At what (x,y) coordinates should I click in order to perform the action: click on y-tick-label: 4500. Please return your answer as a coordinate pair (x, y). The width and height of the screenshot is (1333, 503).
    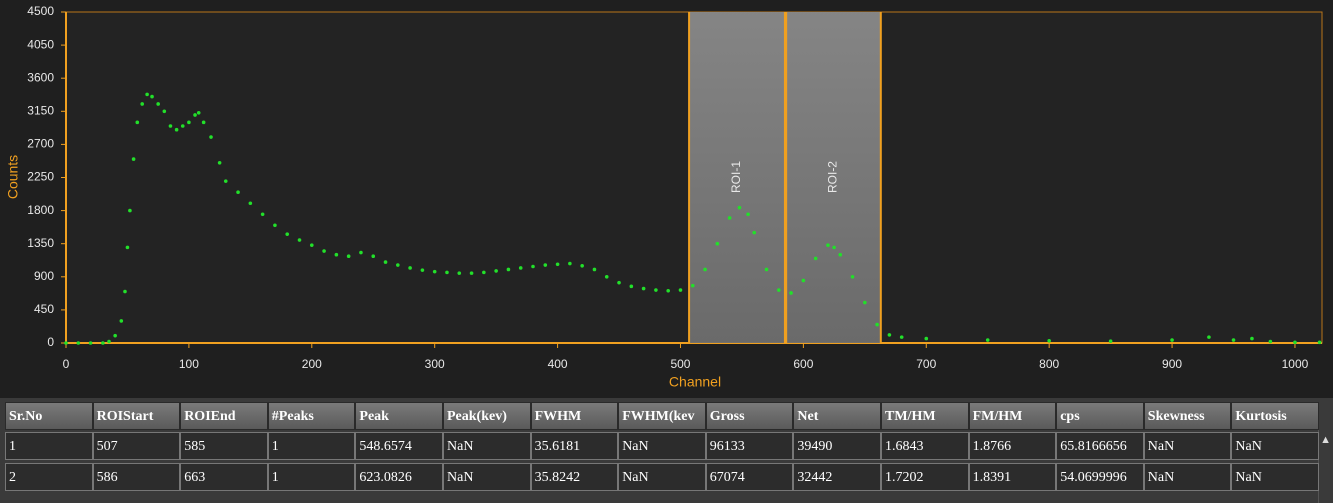
    Looking at the image, I should click on (40, 11).